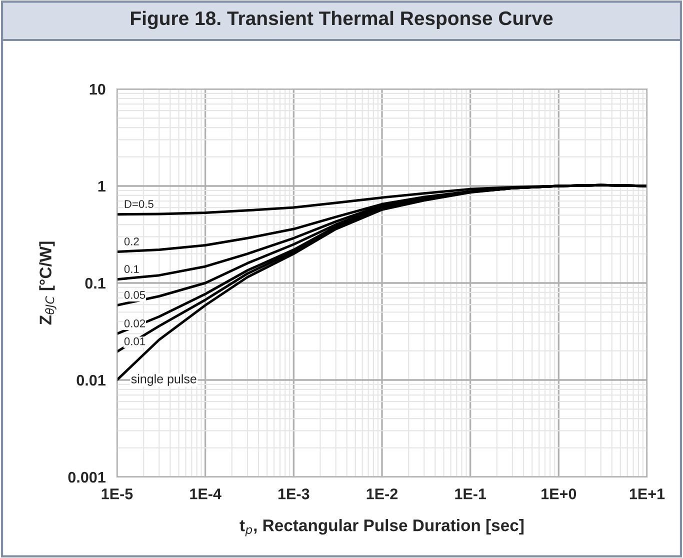 This screenshot has width=683, height=558. I want to click on y-tick-label: 0.1, so click(95, 283).